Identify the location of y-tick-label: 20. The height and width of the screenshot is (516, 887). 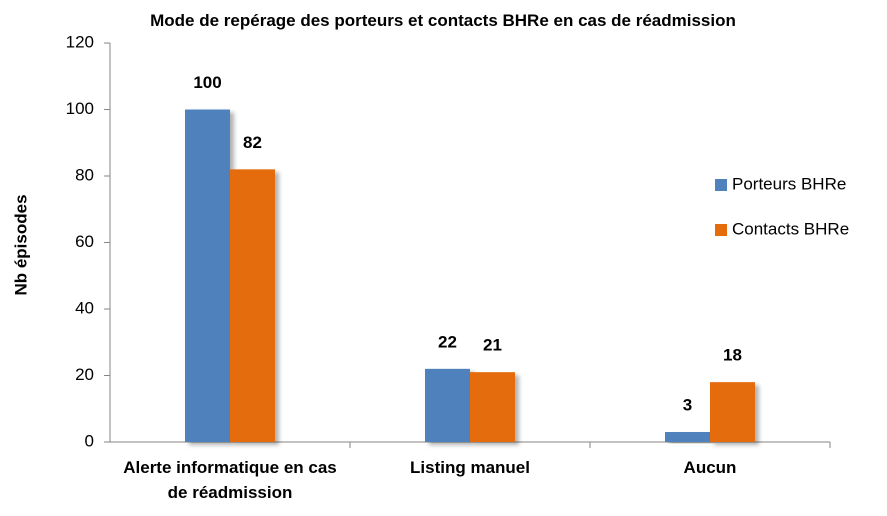
(84, 374).